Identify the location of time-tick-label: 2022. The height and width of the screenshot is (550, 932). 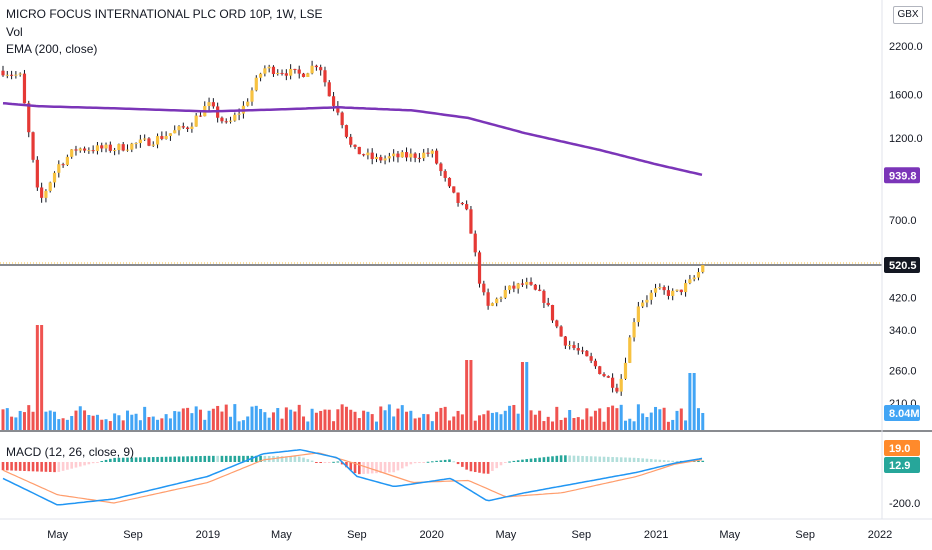
(880, 535).